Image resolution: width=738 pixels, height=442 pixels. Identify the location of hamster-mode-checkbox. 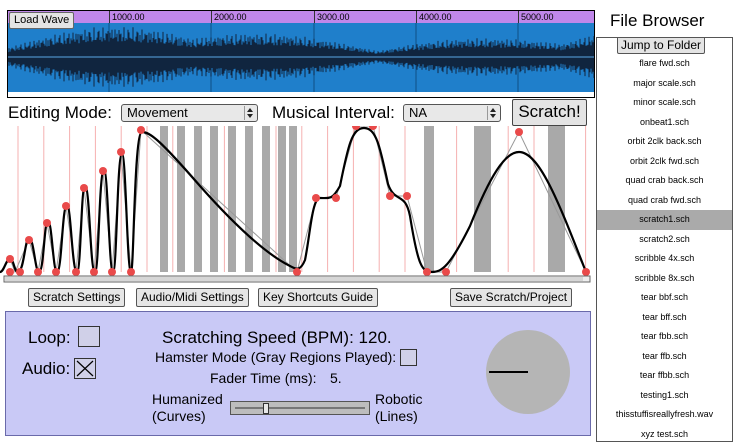
(408, 357).